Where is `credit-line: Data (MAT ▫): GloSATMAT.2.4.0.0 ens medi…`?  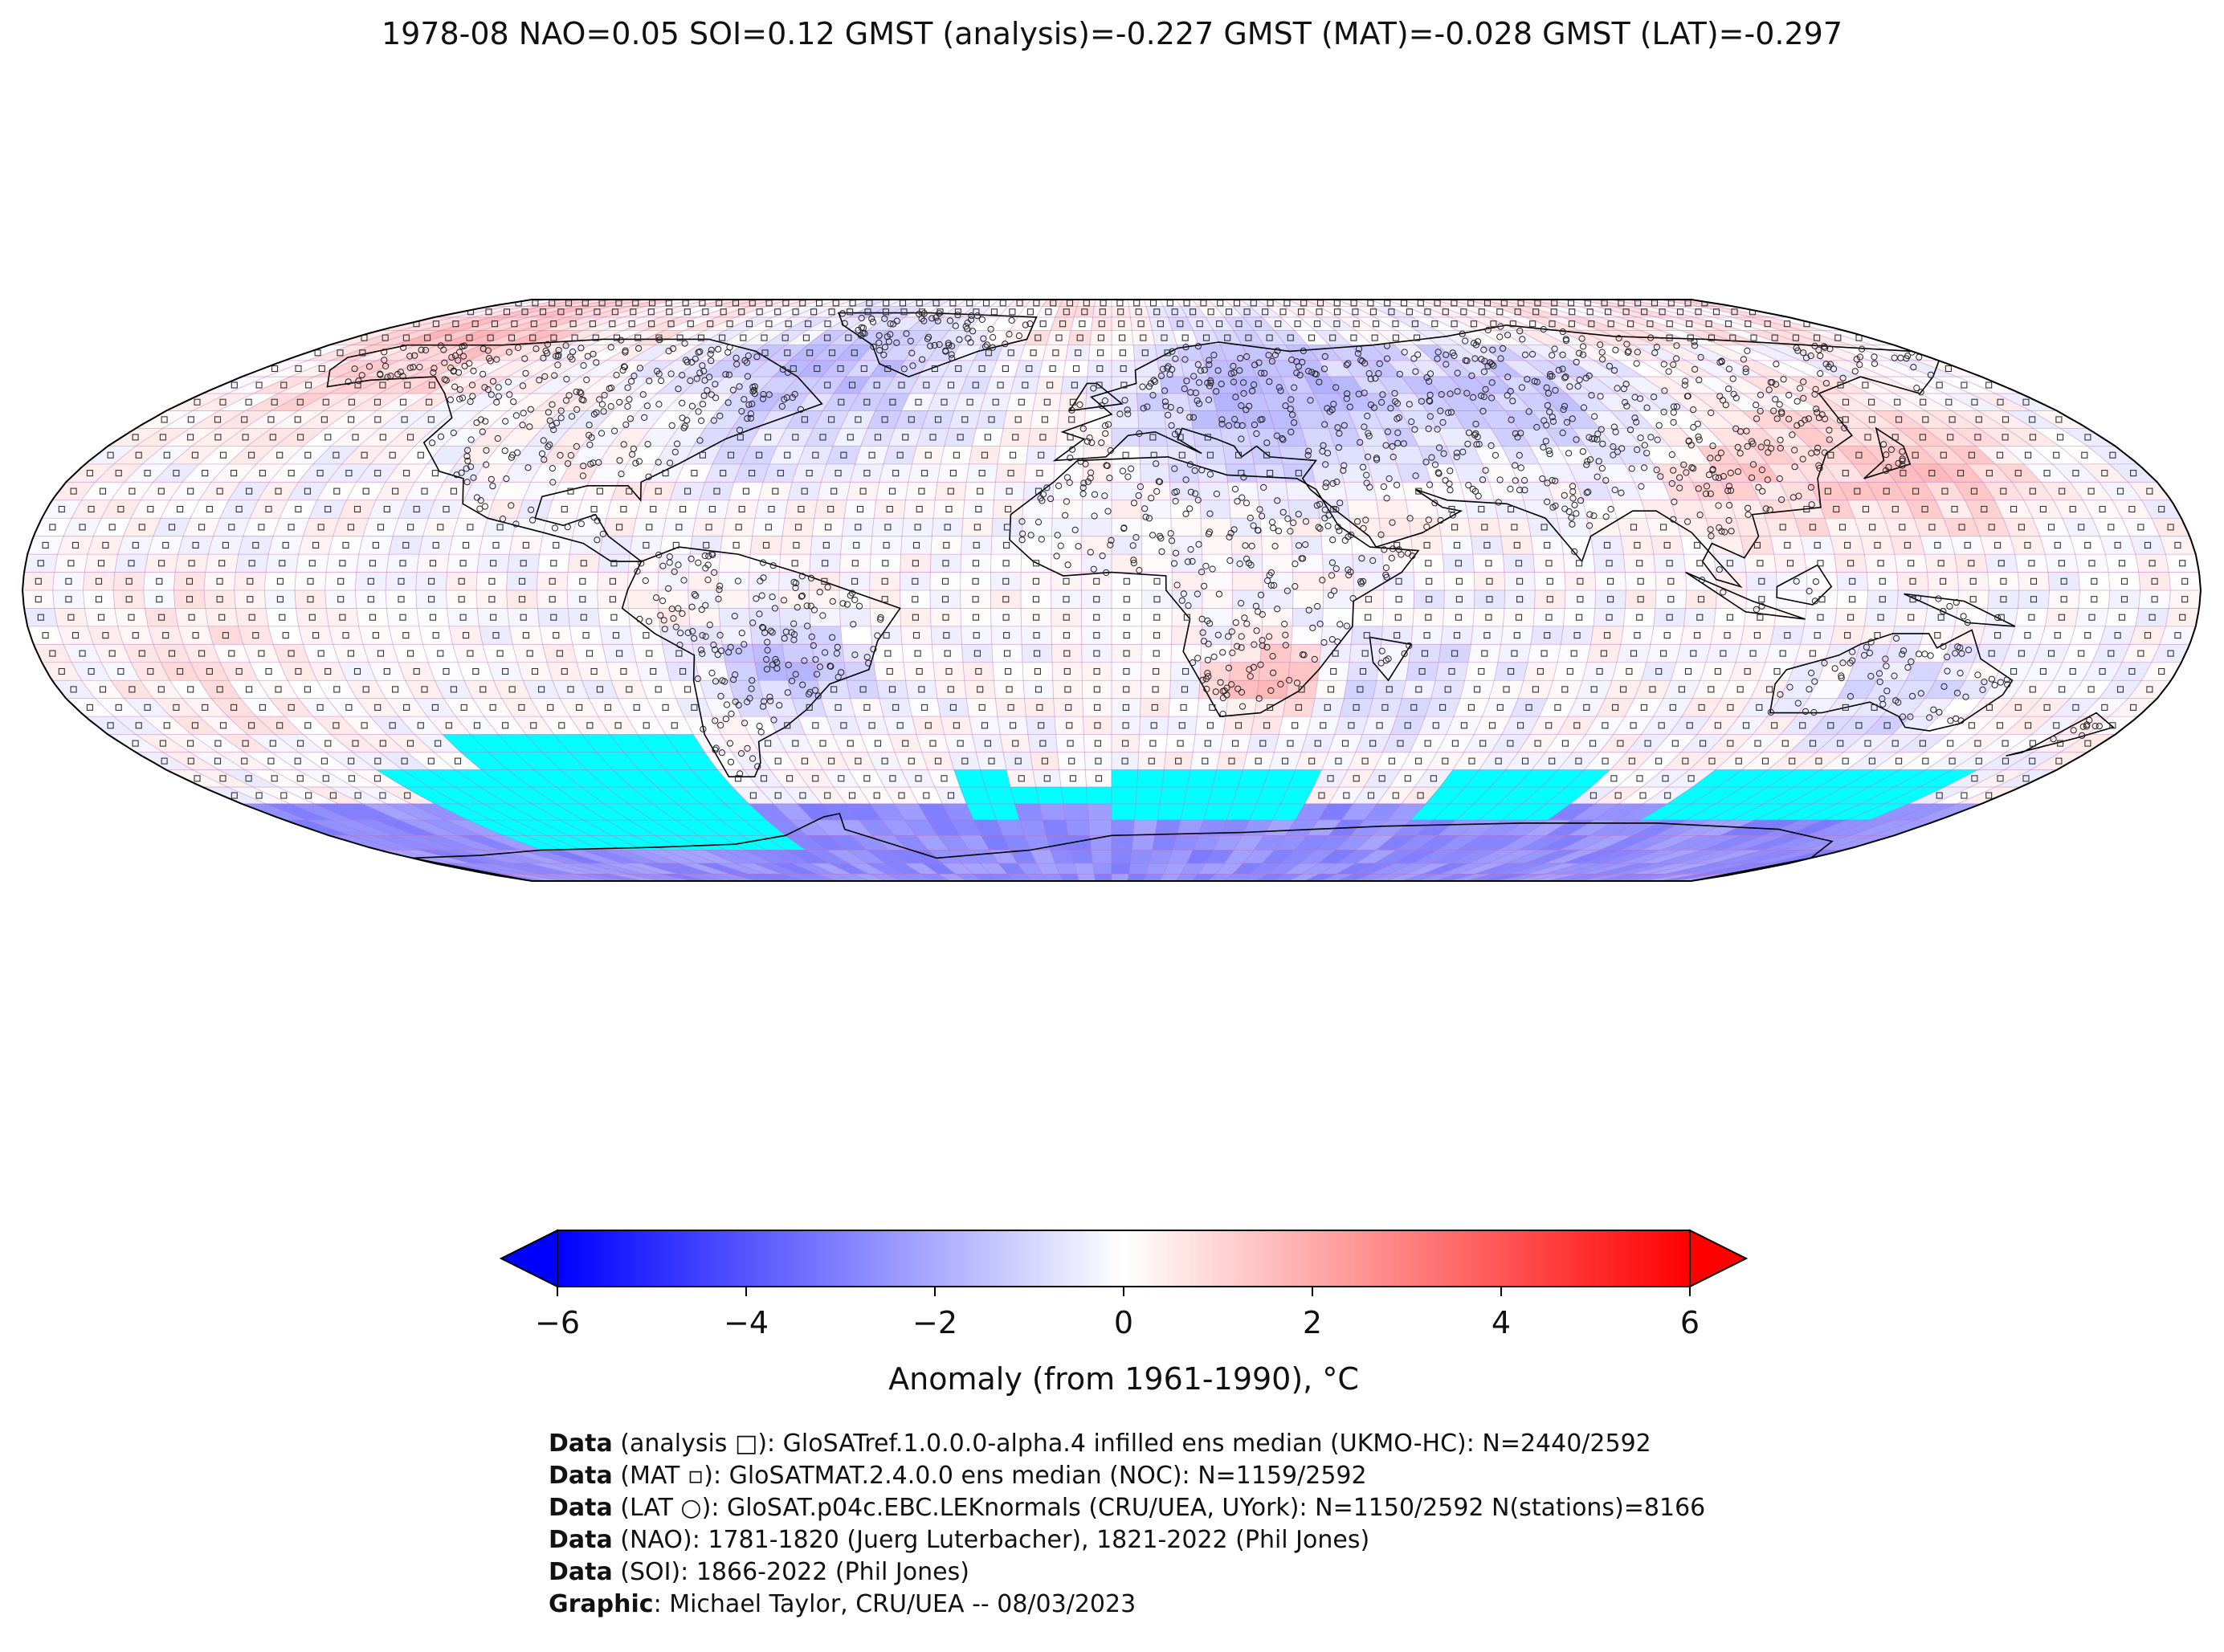
credit-line: Data (MAT ▫): GloSATMAT.2.4.0.0 ens medi… is located at coordinates (1127, 1476).